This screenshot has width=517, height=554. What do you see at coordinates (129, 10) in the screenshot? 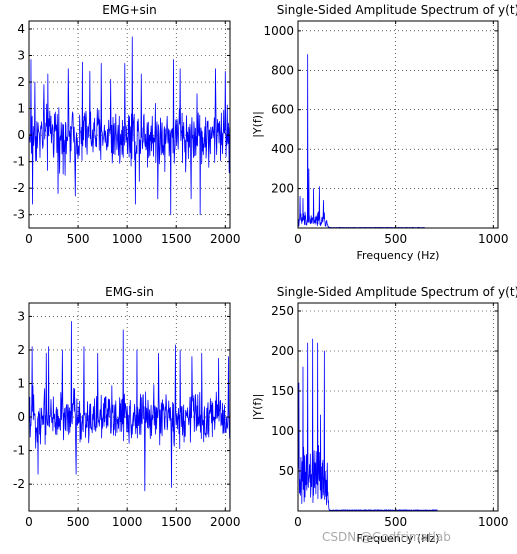
I see `chart-title: EMG+sin` at bounding box center [129, 10].